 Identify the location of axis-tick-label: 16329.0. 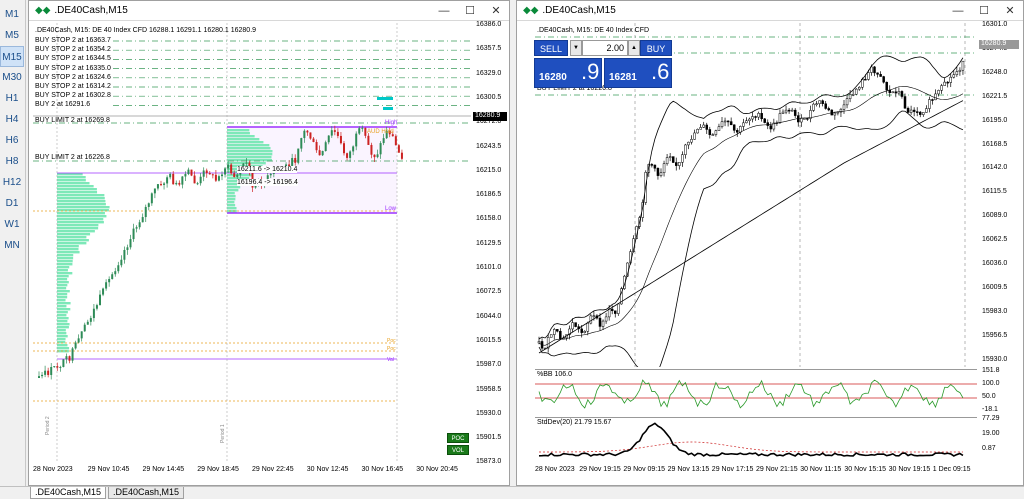
(489, 73).